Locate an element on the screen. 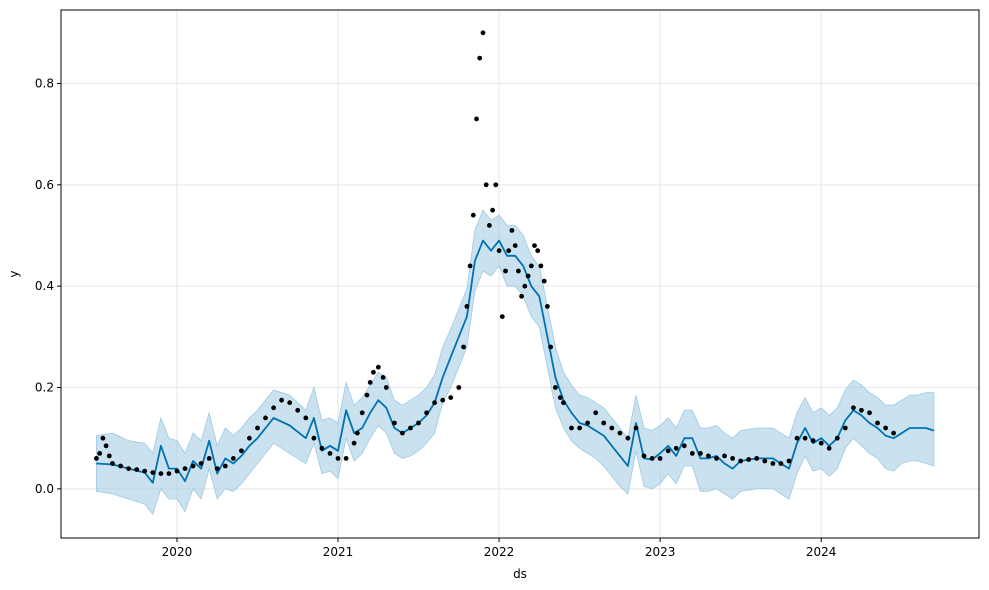 The image size is (989, 590). x-tick-label: 2023 is located at coordinates (660, 552).